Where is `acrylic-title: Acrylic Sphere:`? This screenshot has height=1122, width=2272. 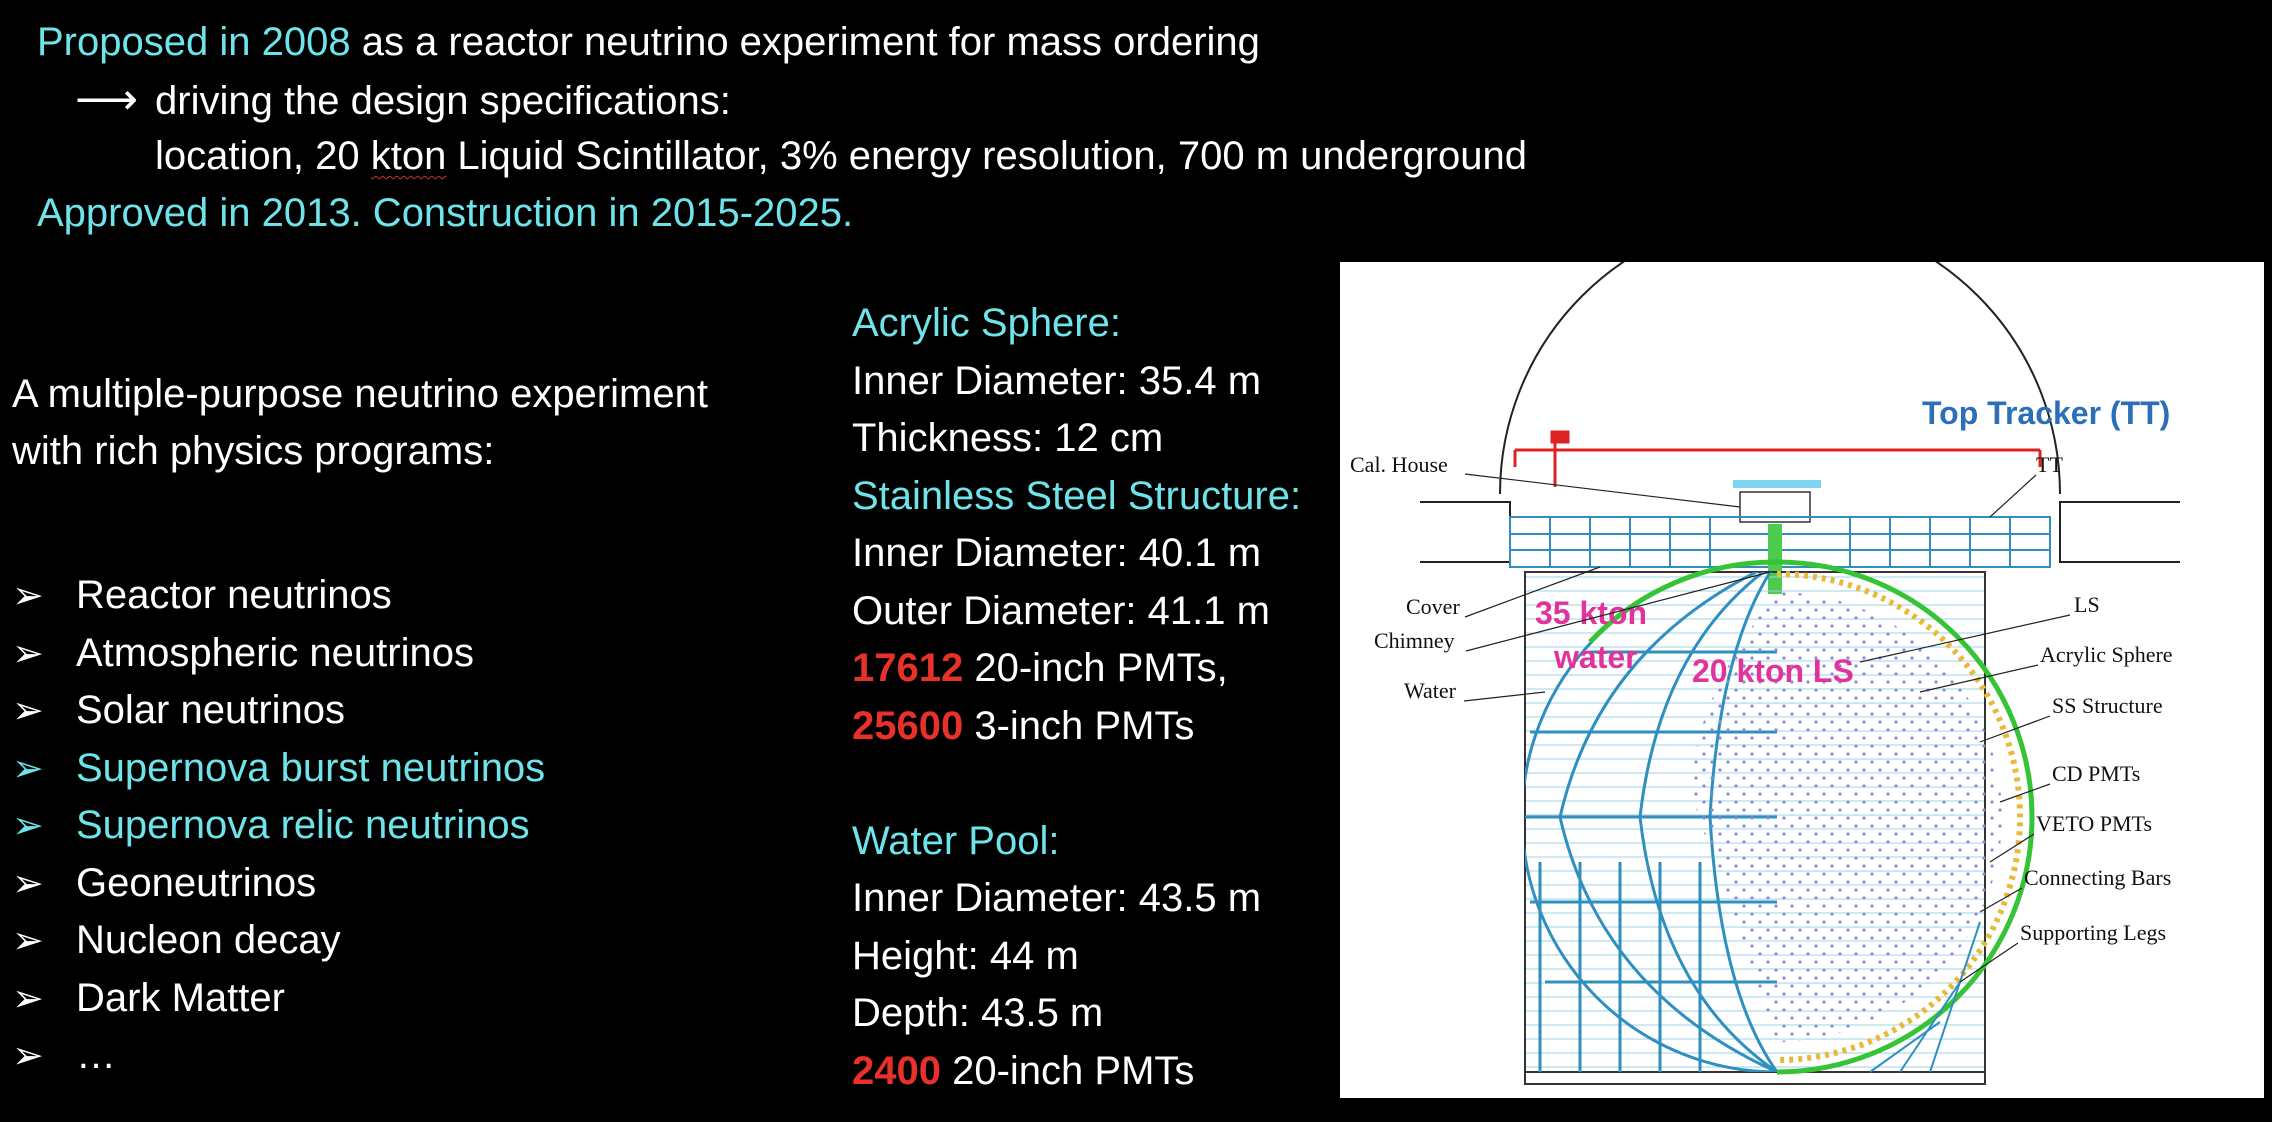 acrylic-title: Acrylic Sphere: is located at coordinates (986, 323).